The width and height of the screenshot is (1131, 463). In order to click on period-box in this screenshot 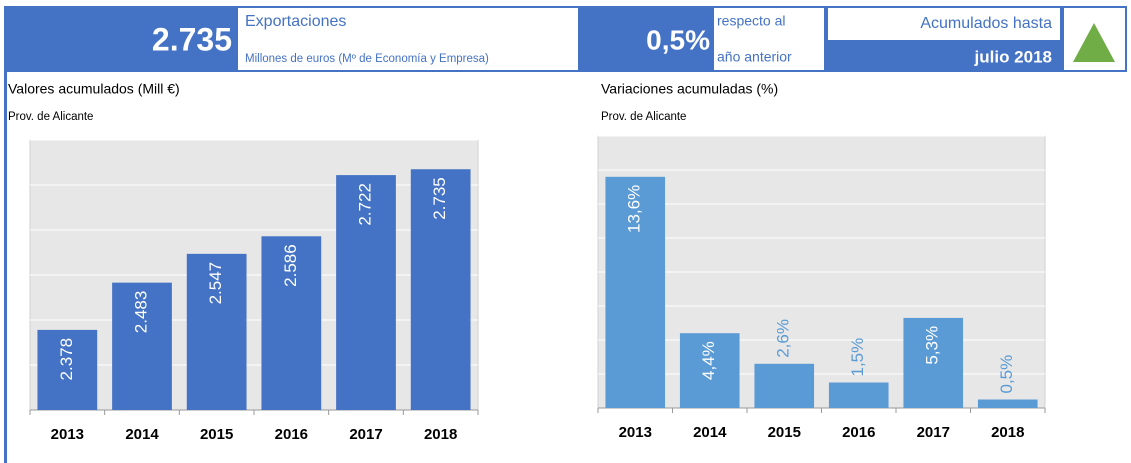, I will do `click(944, 24)`.